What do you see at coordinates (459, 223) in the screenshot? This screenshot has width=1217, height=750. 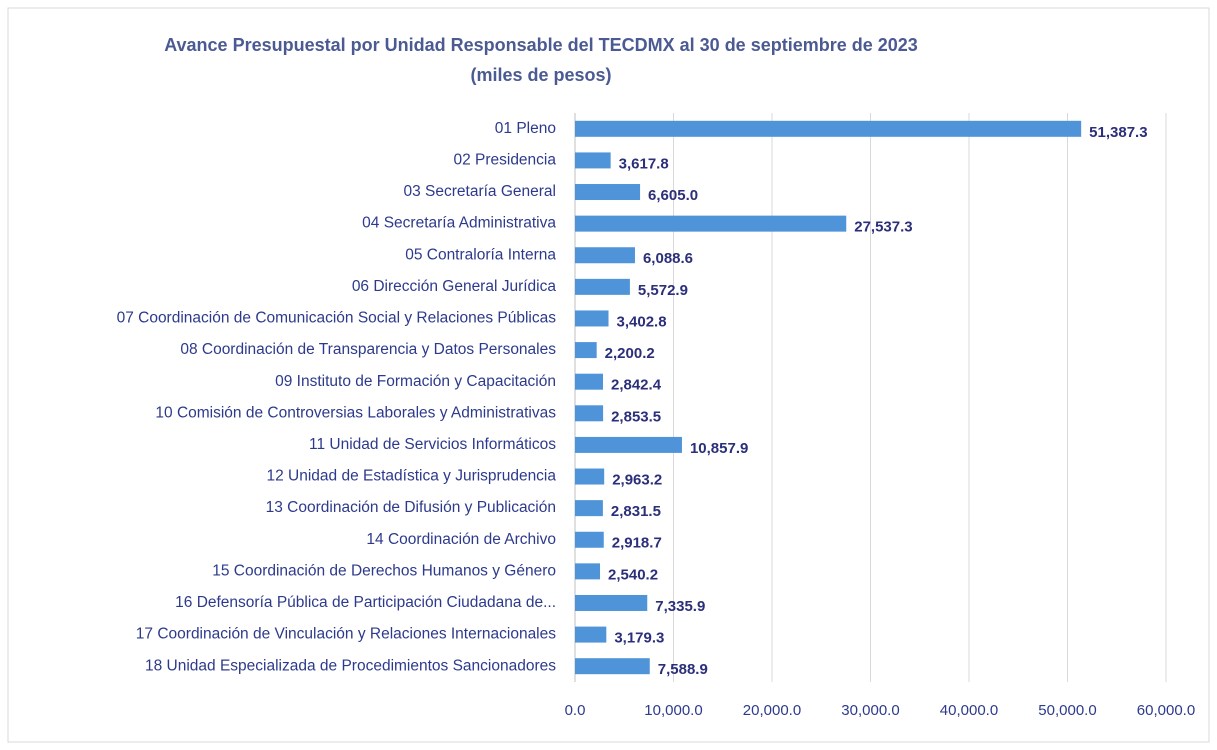 I see `y-tick-label: 04 Secretaría Administrativa` at bounding box center [459, 223].